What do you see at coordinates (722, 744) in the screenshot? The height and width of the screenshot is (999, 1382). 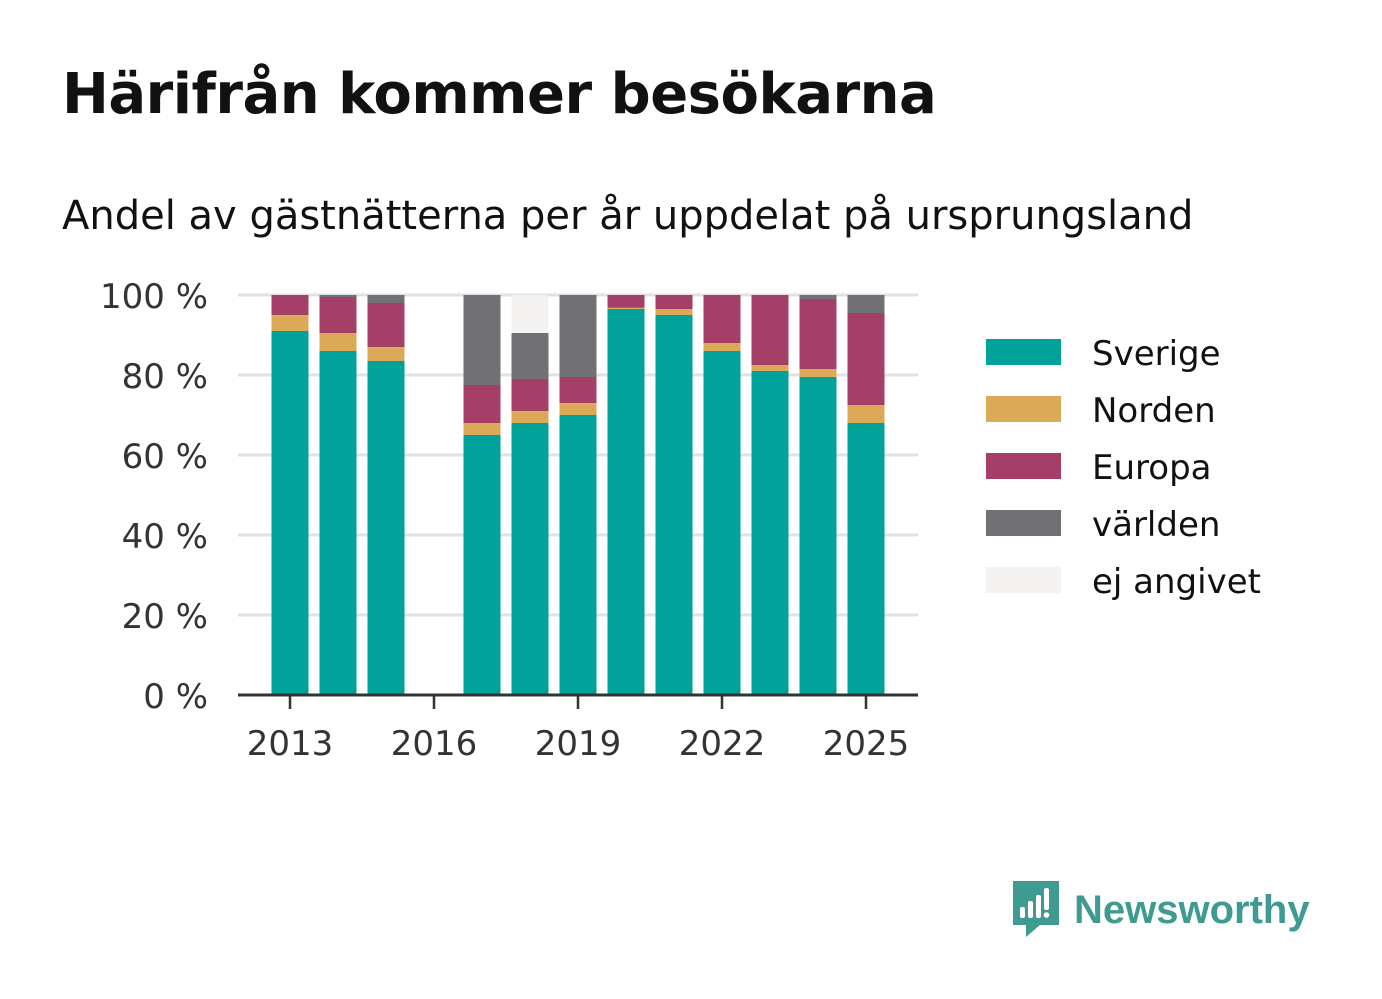 I see `x-tick-label: 2022` at bounding box center [722, 744].